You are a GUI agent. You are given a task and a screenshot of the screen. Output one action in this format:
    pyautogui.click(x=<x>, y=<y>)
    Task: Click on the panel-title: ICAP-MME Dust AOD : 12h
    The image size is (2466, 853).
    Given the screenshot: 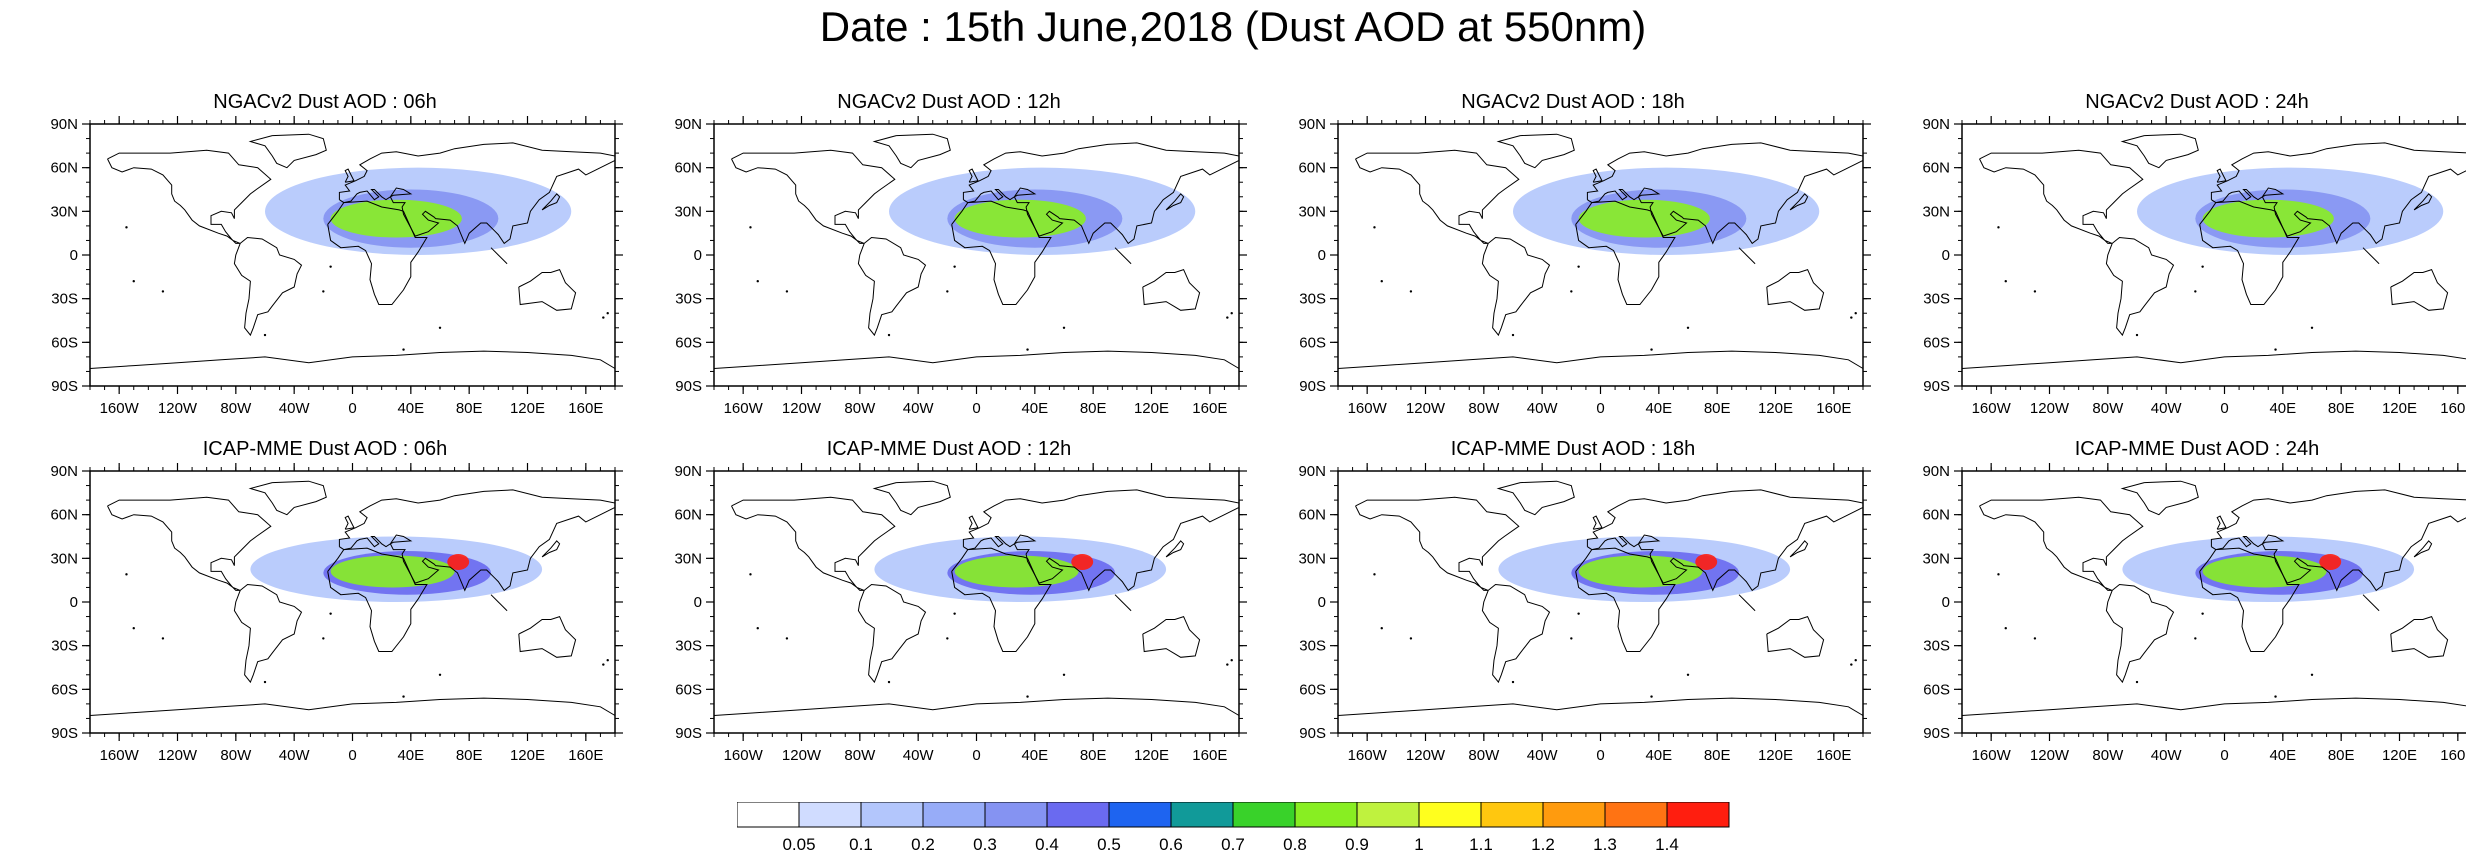 What is the action you would take?
    pyautogui.click(x=949, y=449)
    